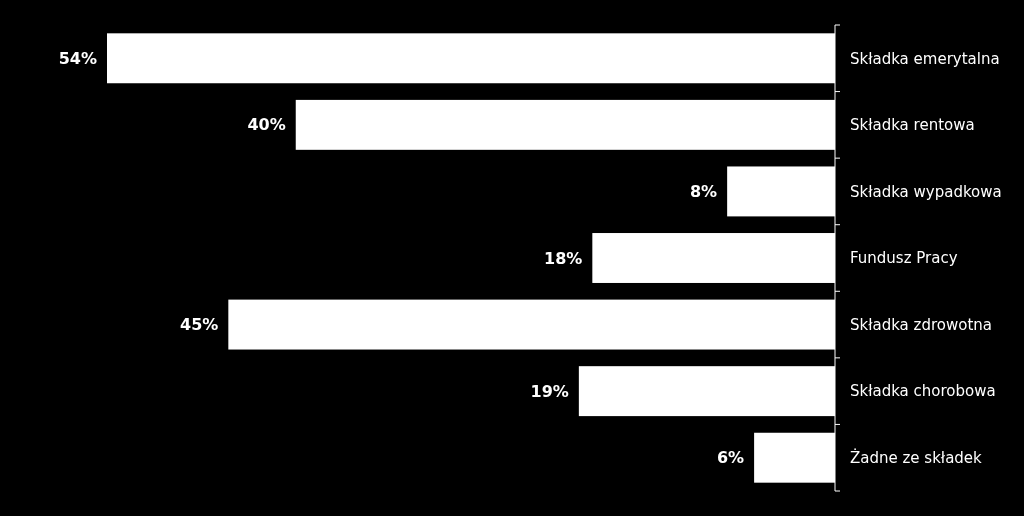 This screenshot has width=1024, height=516. I want to click on data-label: 40%, so click(266, 125).